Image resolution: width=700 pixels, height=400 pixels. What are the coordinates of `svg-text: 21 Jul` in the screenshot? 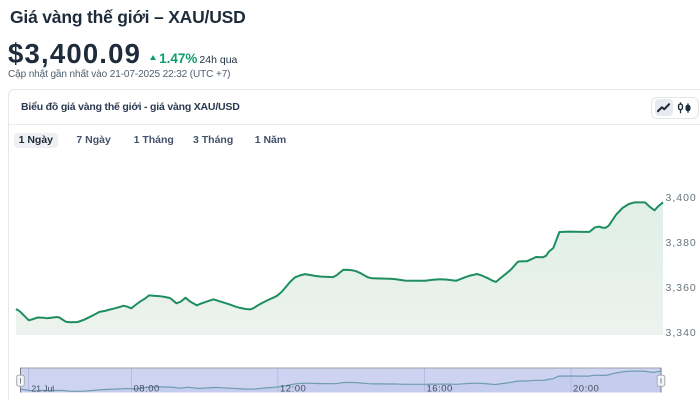 It's located at (43, 389).